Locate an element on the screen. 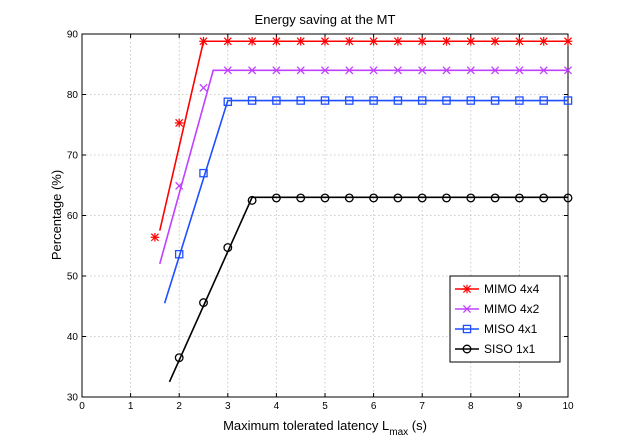  x-axis-label-subscript: max is located at coordinates (398, 432).